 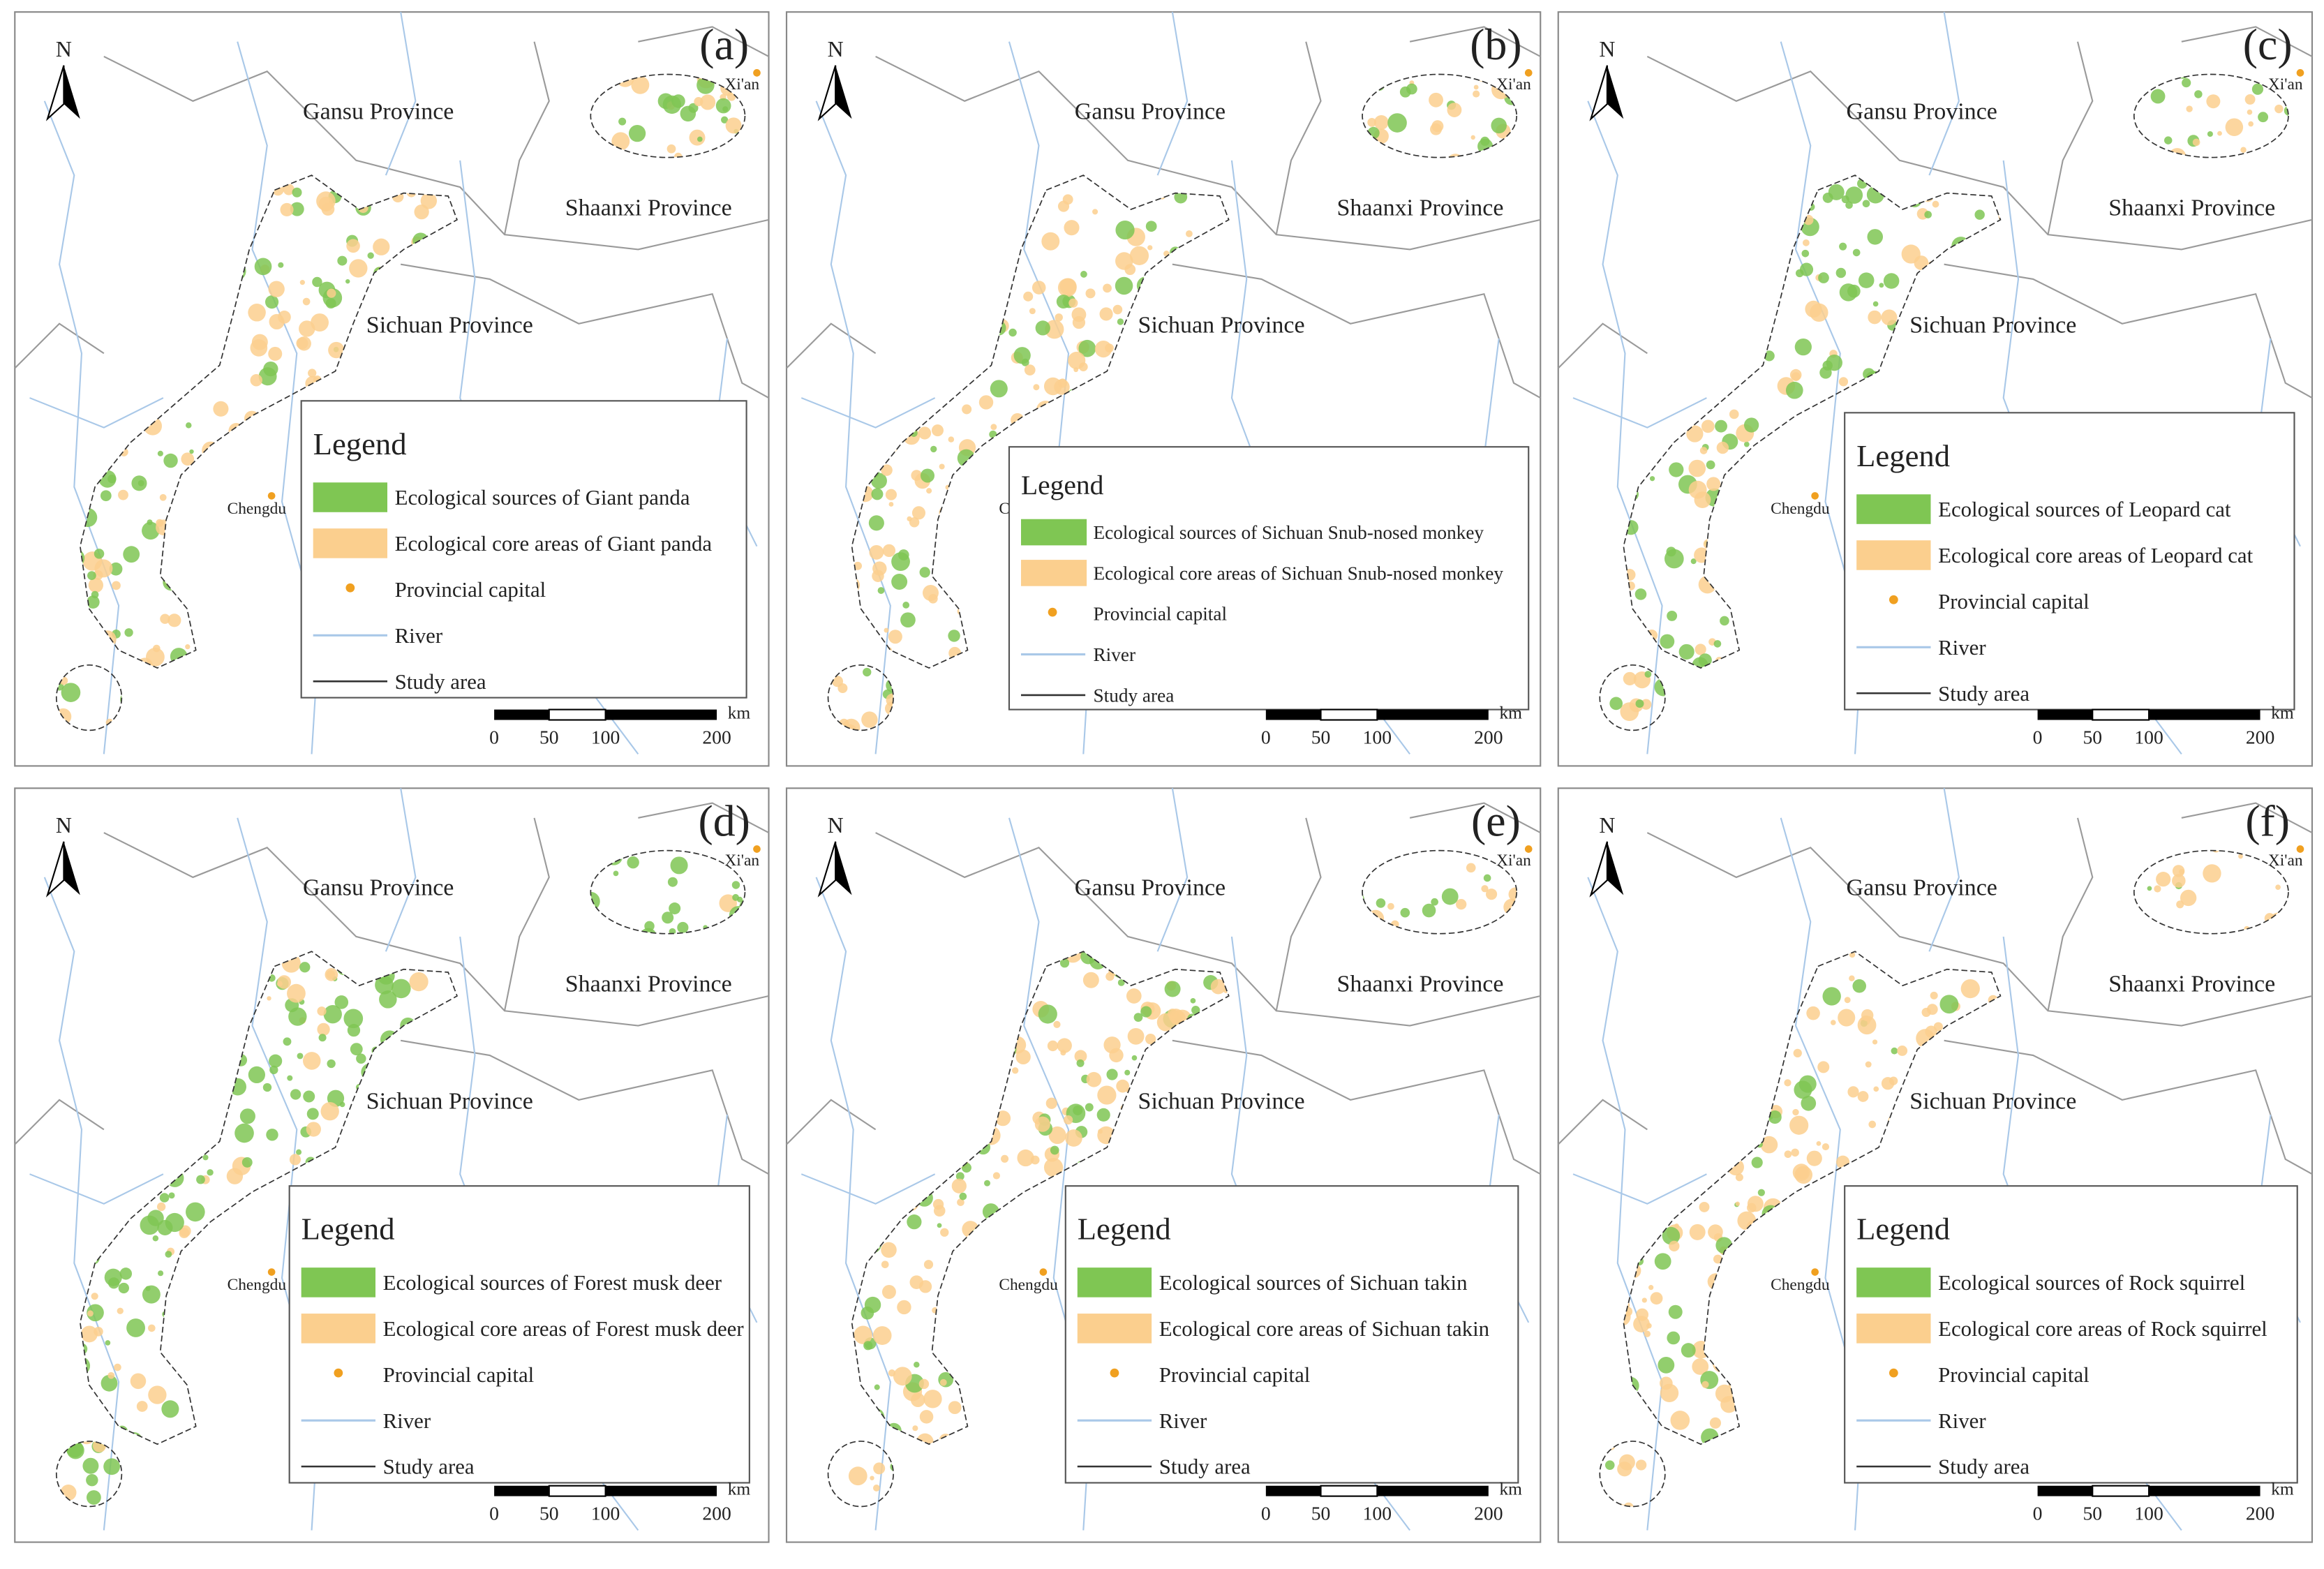 What do you see at coordinates (1983, 694) in the screenshot?
I see `legend-label: Study area` at bounding box center [1983, 694].